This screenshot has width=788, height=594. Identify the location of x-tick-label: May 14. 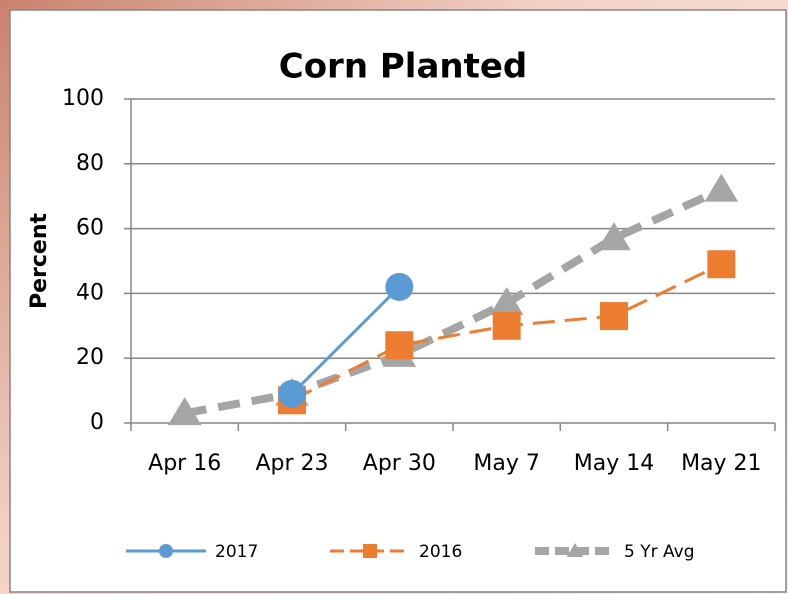
(614, 463).